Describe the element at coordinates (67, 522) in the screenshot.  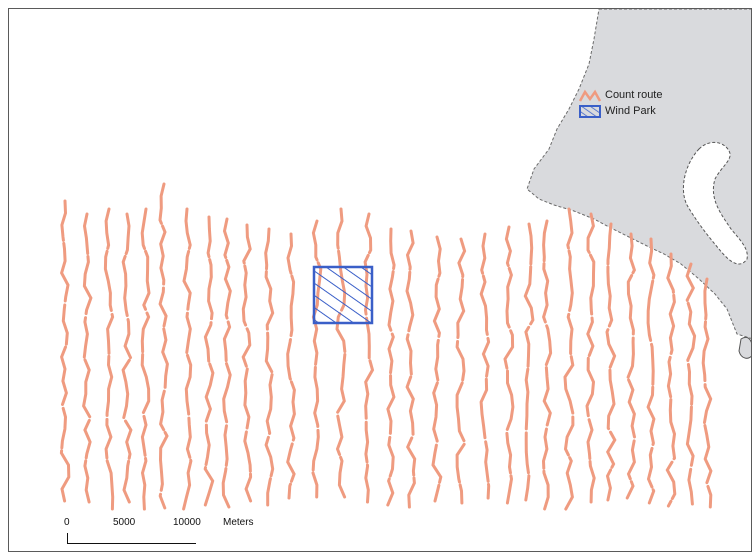
I see `scale-label-0: 0` at that location.